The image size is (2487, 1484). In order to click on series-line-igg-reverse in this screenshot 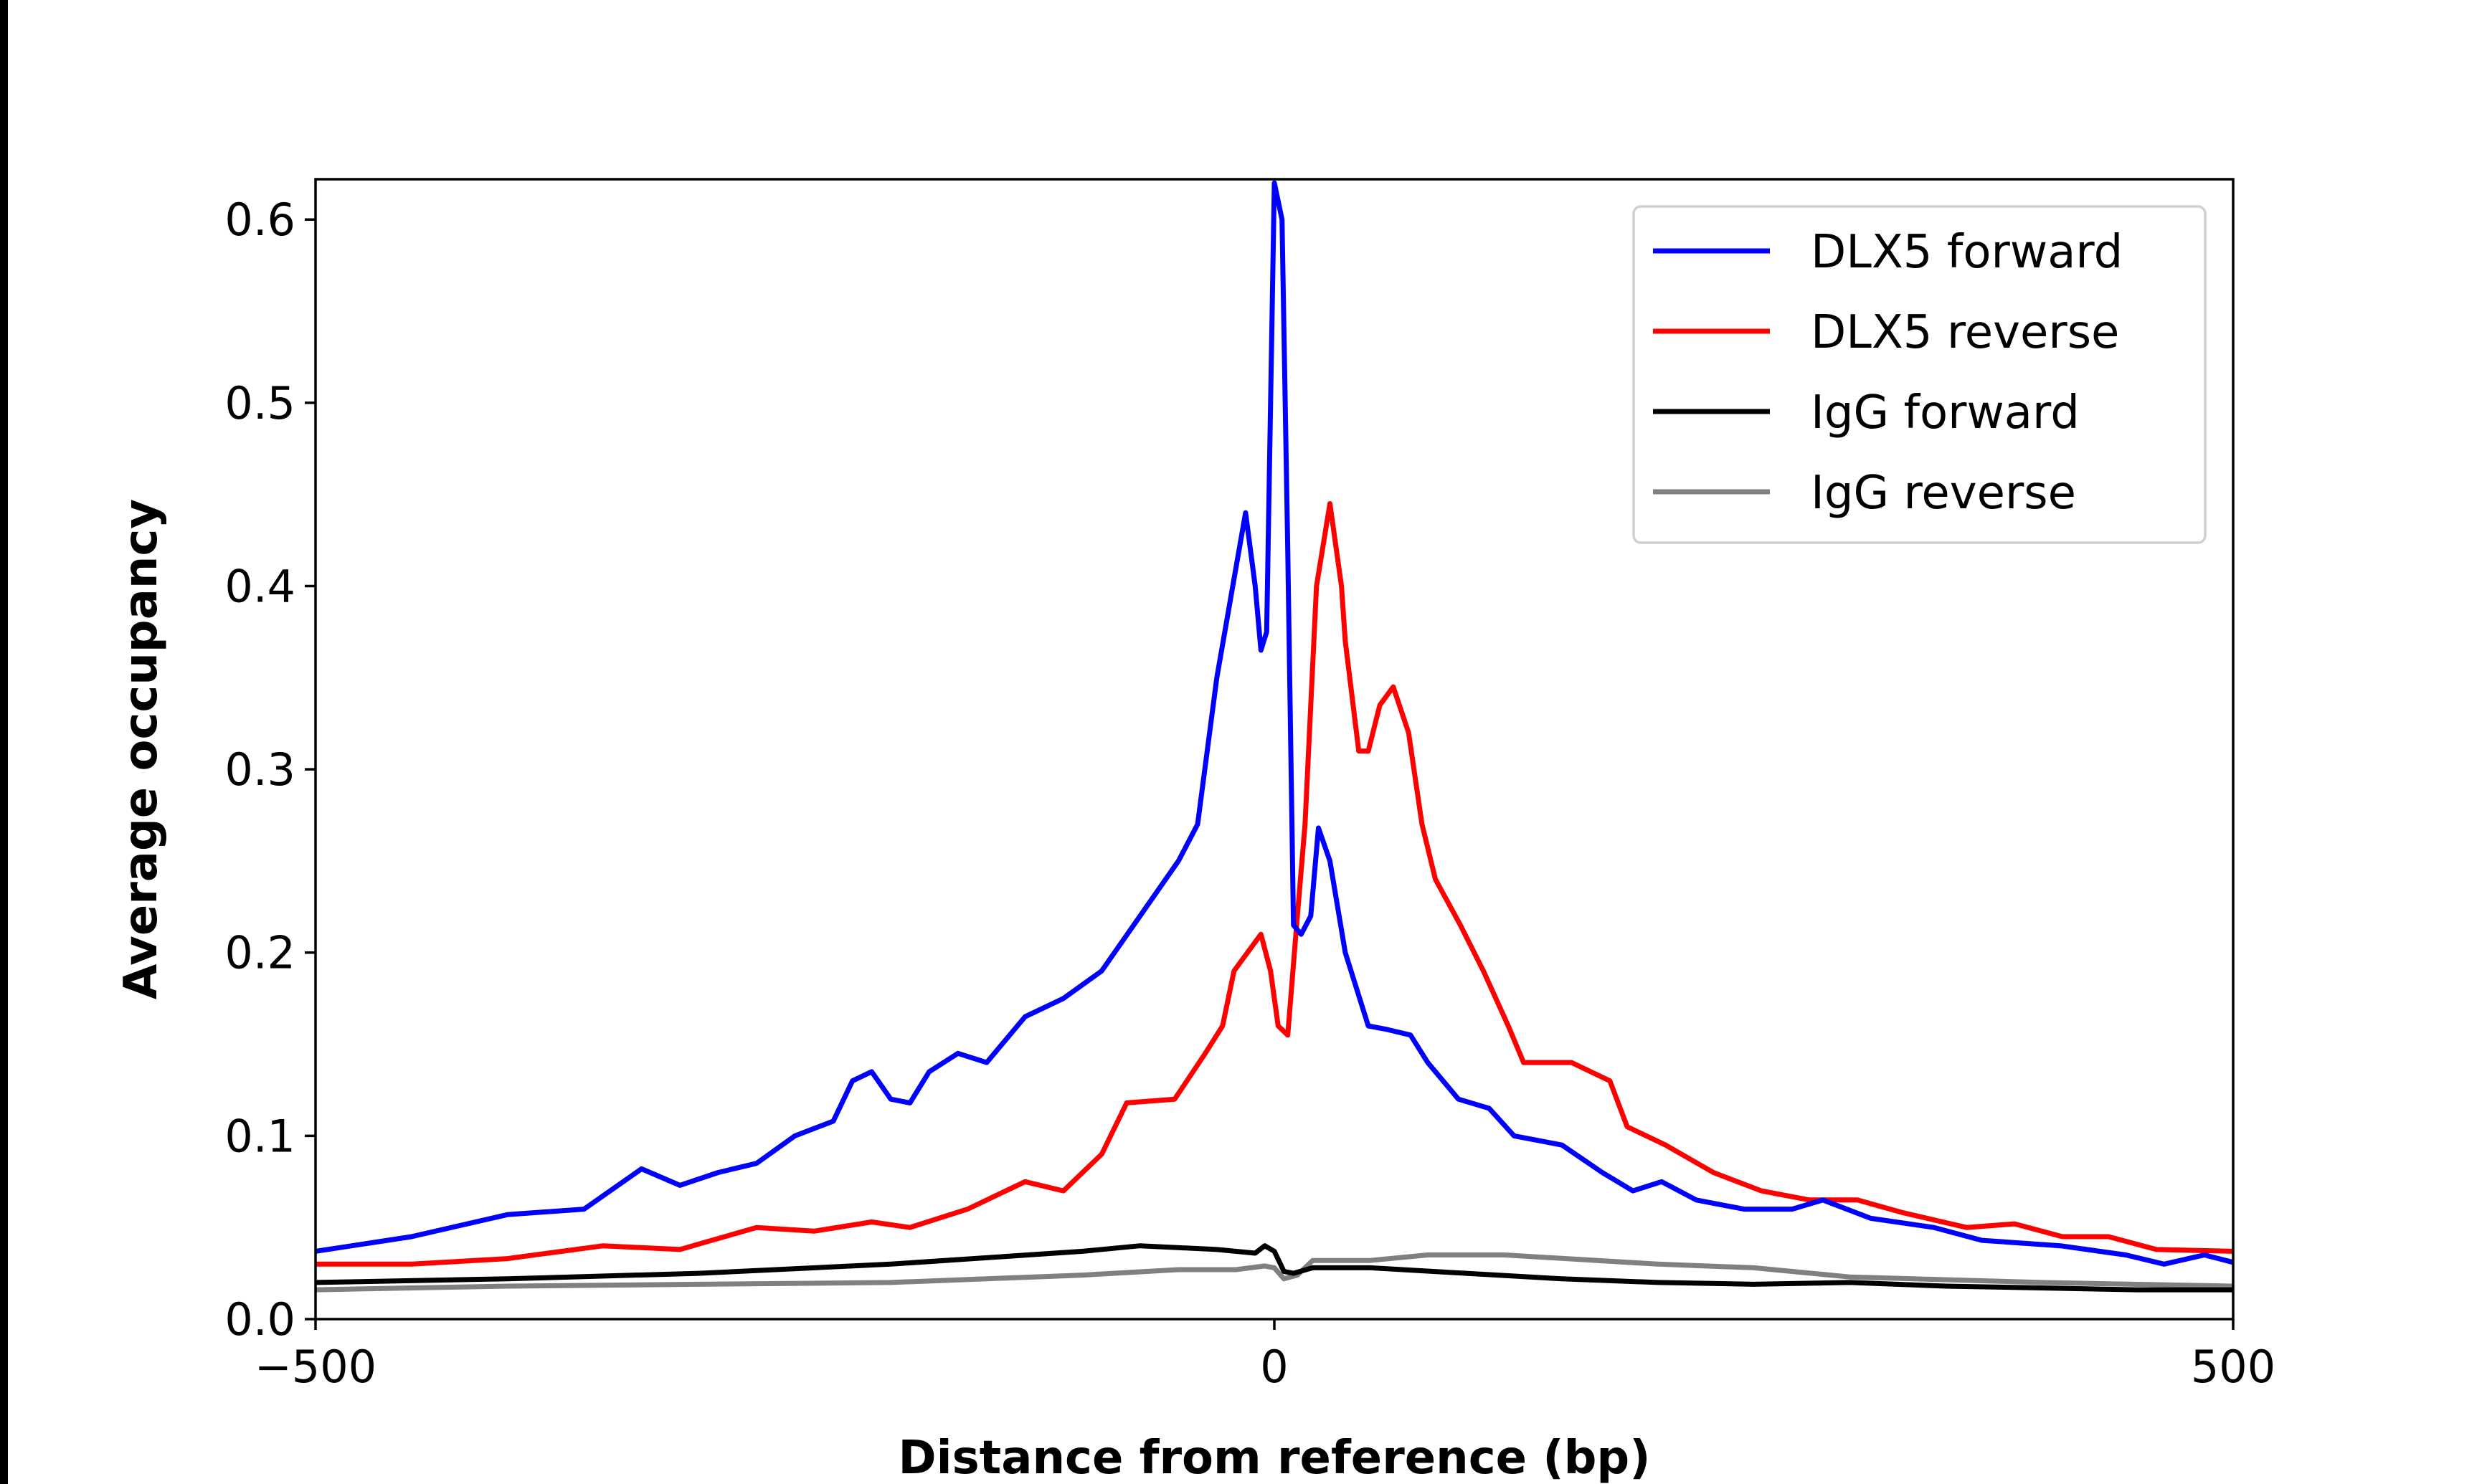, I will do `click(1275, 1272)`.